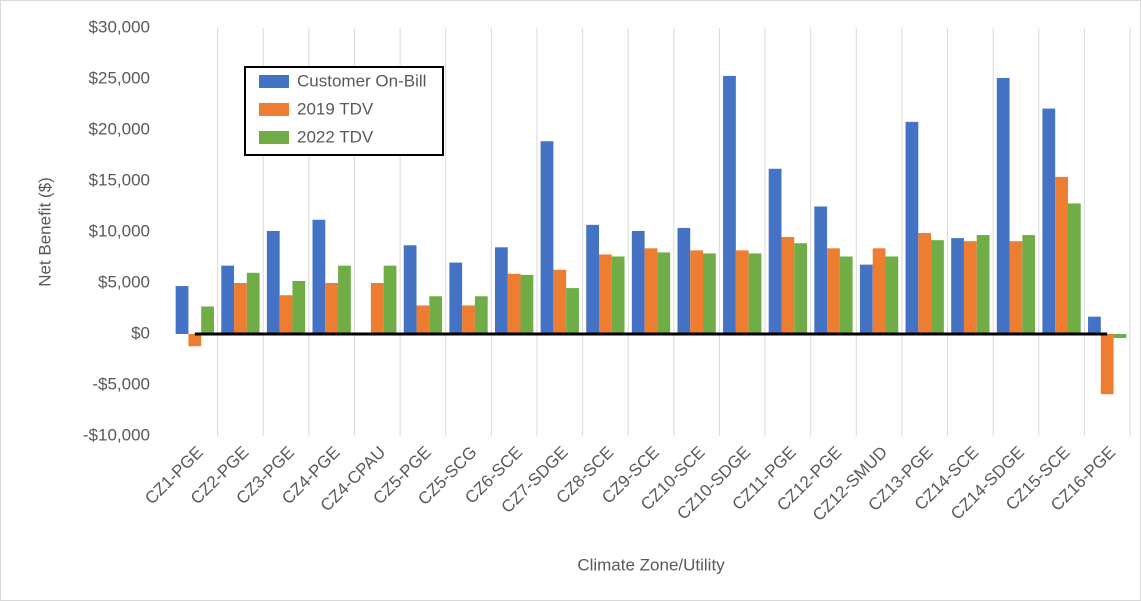  Describe the element at coordinates (119, 128) in the screenshot. I see `y-tick-label: $20,000` at that location.